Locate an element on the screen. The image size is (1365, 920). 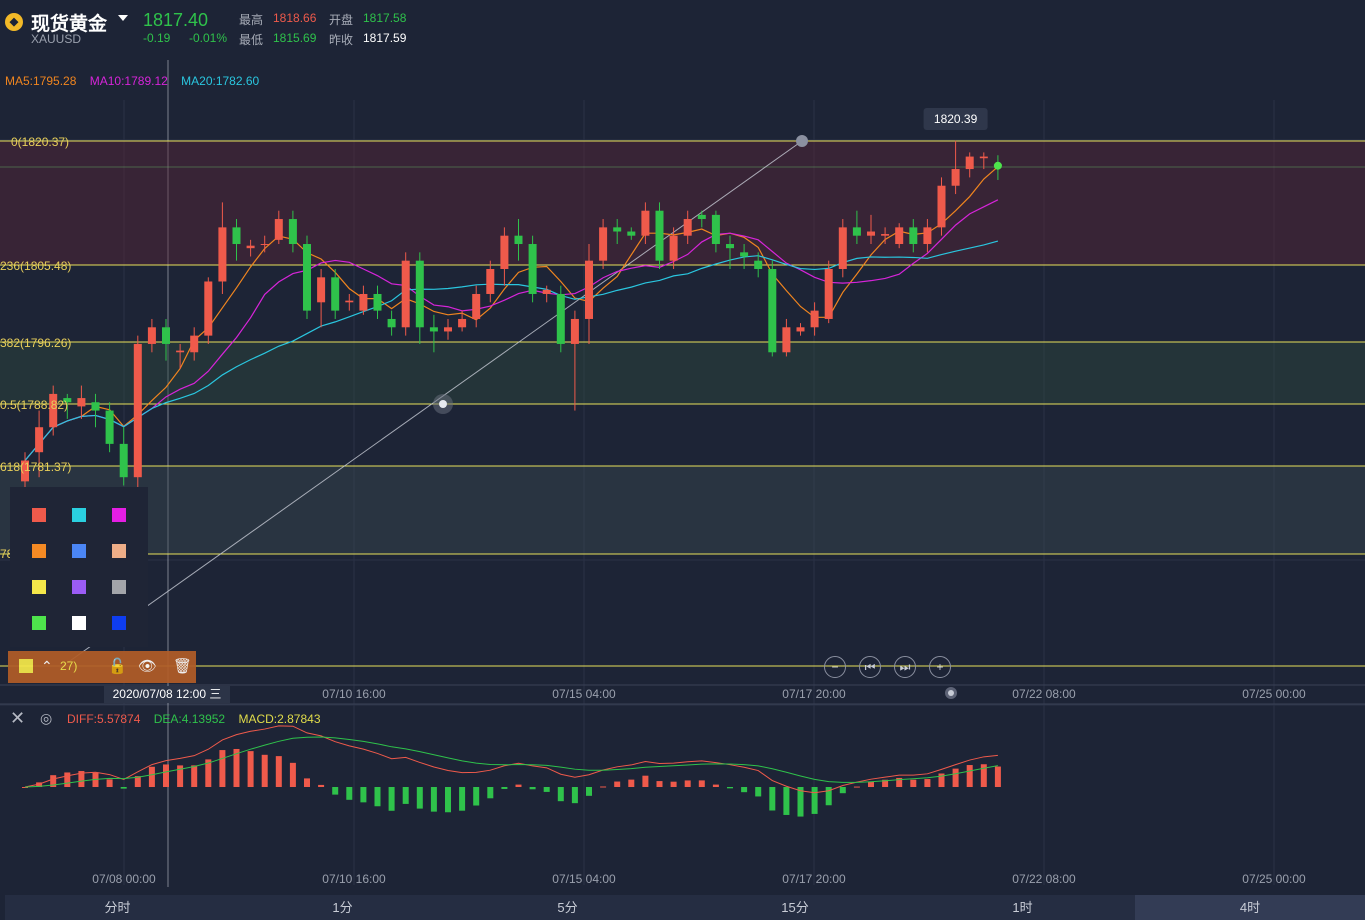
unlock-icon: 🔓 is located at coordinates (117, 666).